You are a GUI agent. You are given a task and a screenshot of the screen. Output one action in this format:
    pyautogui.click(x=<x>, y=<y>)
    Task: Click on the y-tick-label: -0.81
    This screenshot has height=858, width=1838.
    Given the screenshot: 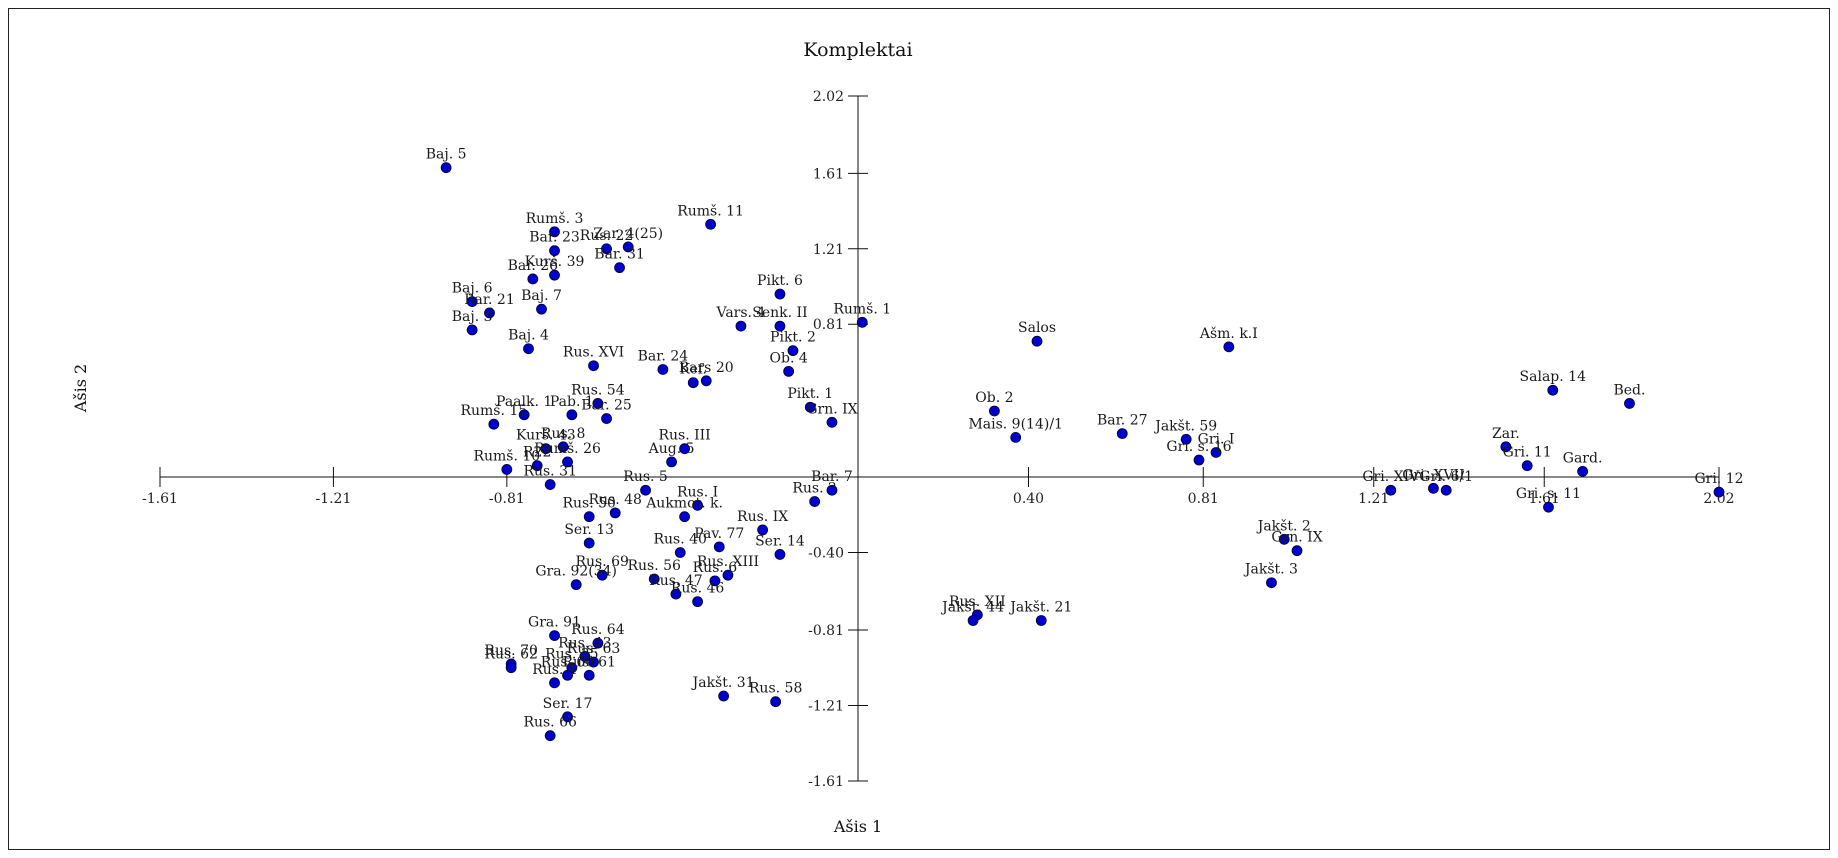 What is the action you would take?
    pyautogui.click(x=826, y=631)
    